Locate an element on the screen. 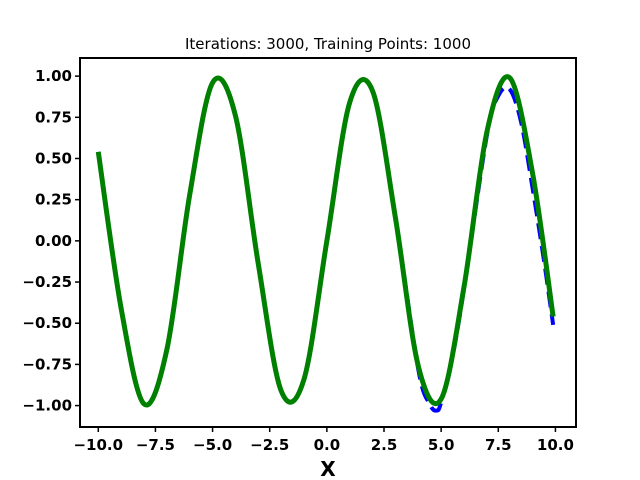 The width and height of the screenshot is (640, 480). y-tick-label: −0.50 is located at coordinates (47, 323).